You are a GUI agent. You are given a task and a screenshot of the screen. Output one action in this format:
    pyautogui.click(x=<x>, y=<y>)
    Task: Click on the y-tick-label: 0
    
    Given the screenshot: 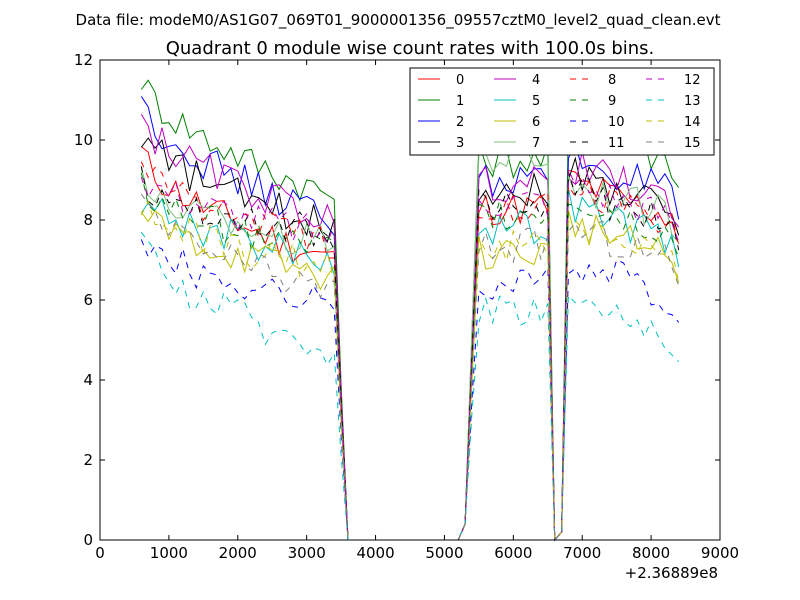 What is the action you would take?
    pyautogui.click(x=88, y=540)
    